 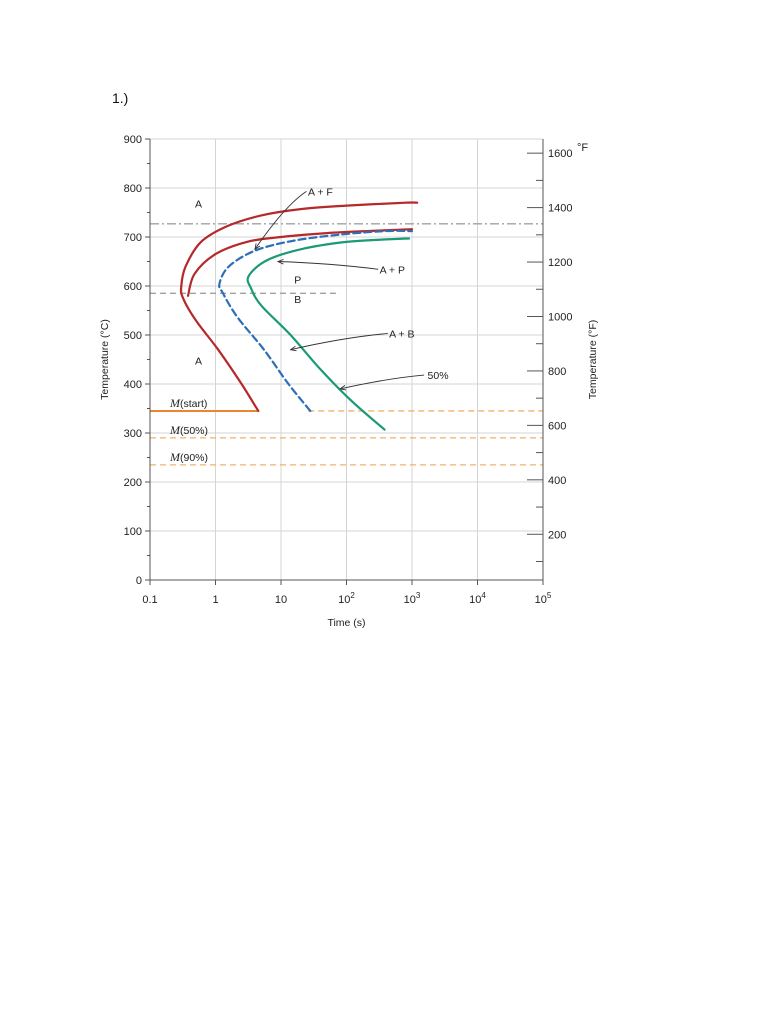 What do you see at coordinates (139, 581) in the screenshot?
I see `y-tick-label: 0` at bounding box center [139, 581].